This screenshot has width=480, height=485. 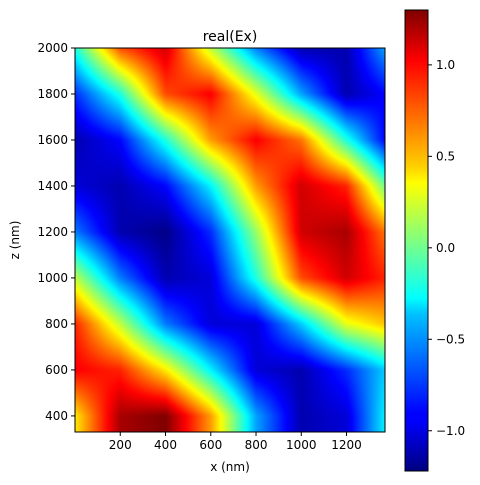 What do you see at coordinates (120, 445) in the screenshot?
I see `x-tick-label: 200` at bounding box center [120, 445].